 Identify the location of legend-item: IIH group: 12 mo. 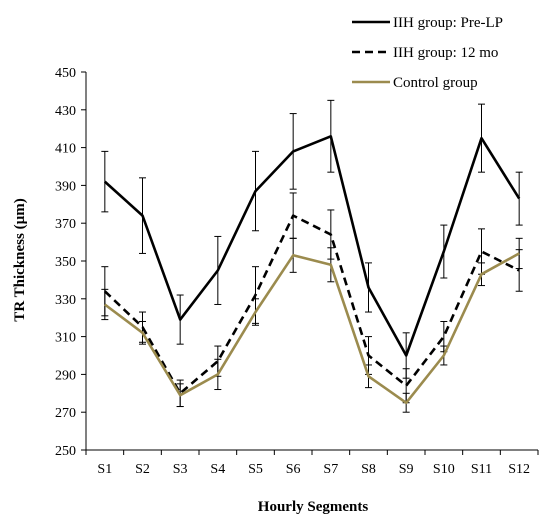
(425, 53).